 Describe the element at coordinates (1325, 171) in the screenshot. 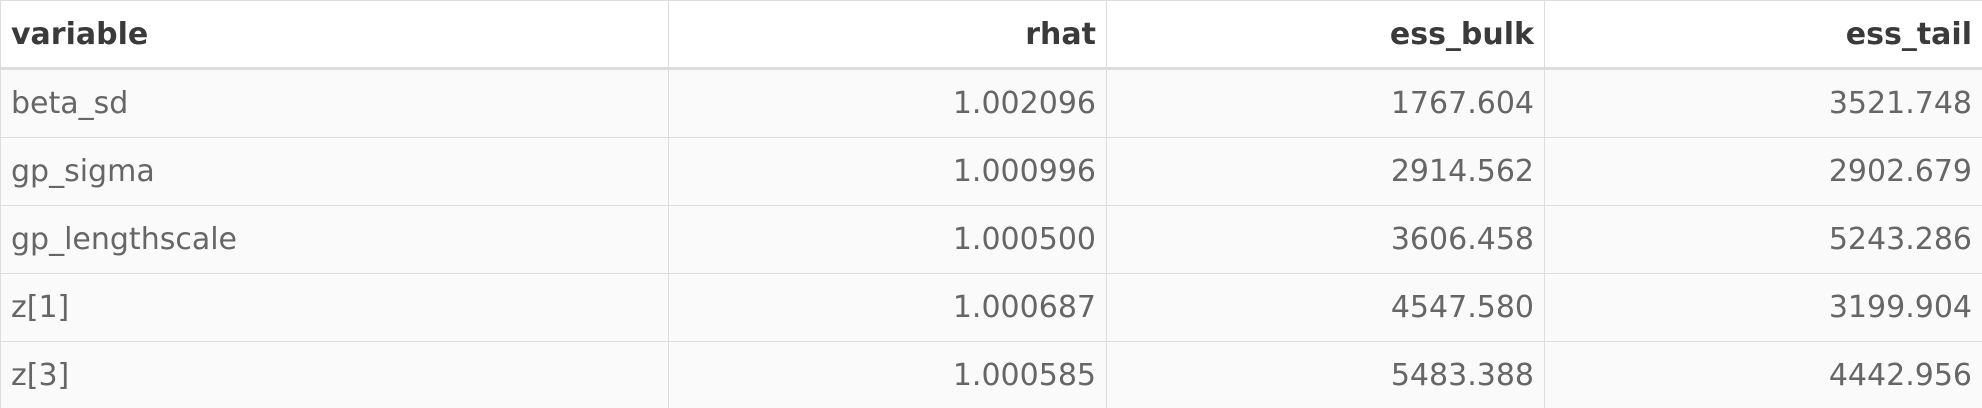

I see `ess-bulk-cell: 2914.562` at that location.